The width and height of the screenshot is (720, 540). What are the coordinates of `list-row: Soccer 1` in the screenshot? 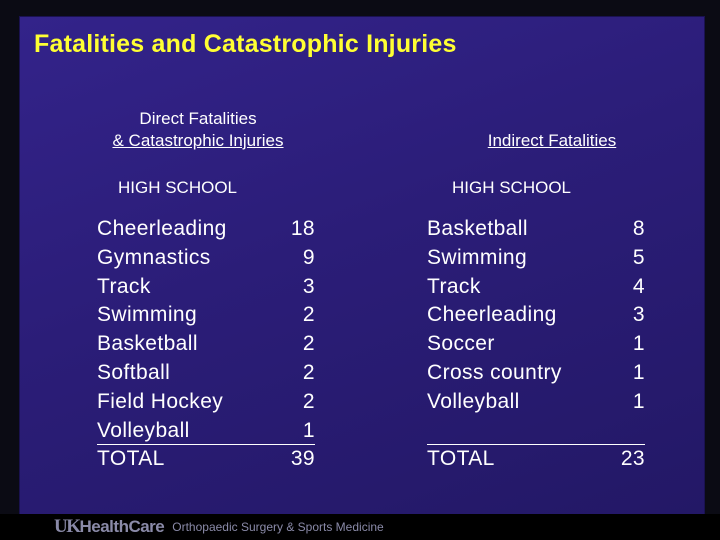 It's located at (536, 344).